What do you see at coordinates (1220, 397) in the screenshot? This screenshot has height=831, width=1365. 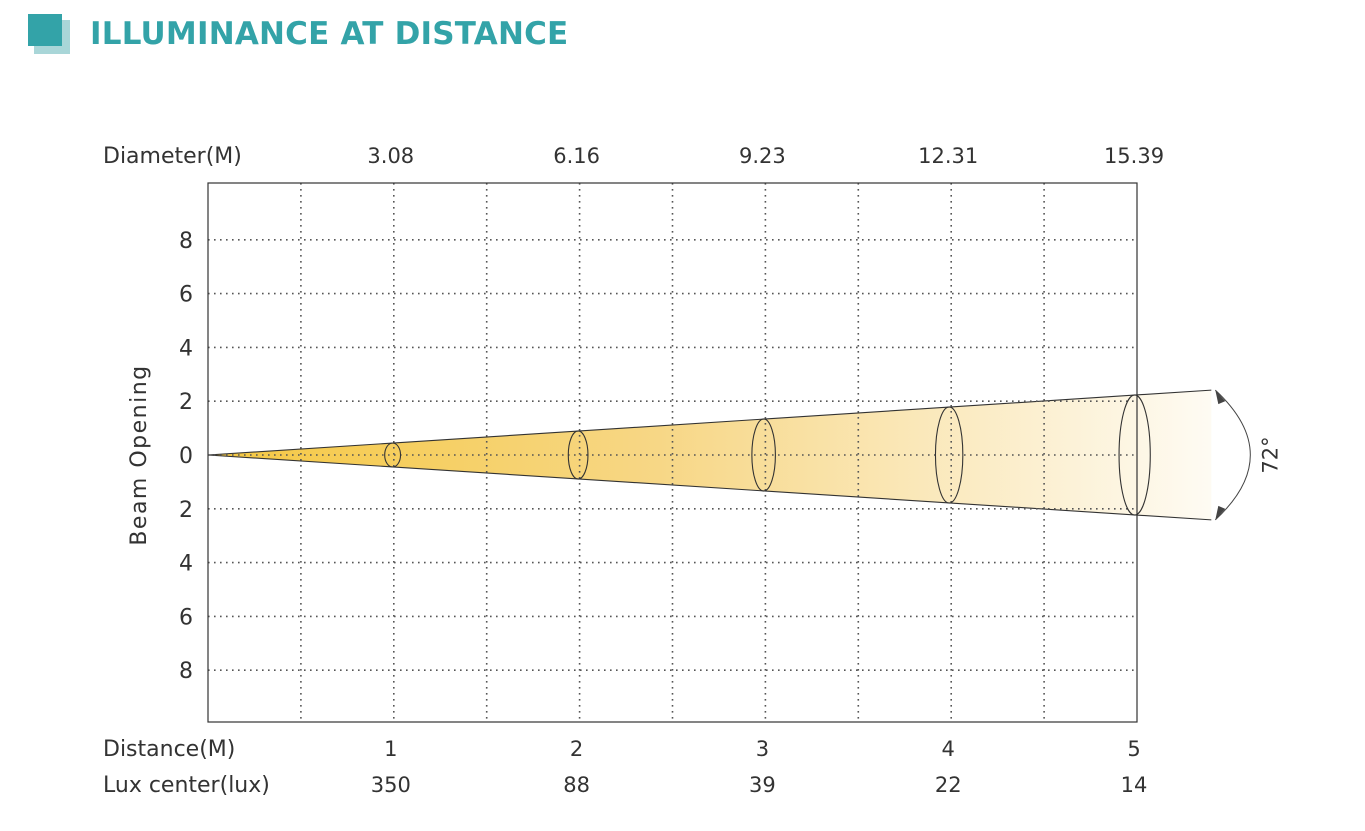 I see `angle-arrow-top` at bounding box center [1220, 397].